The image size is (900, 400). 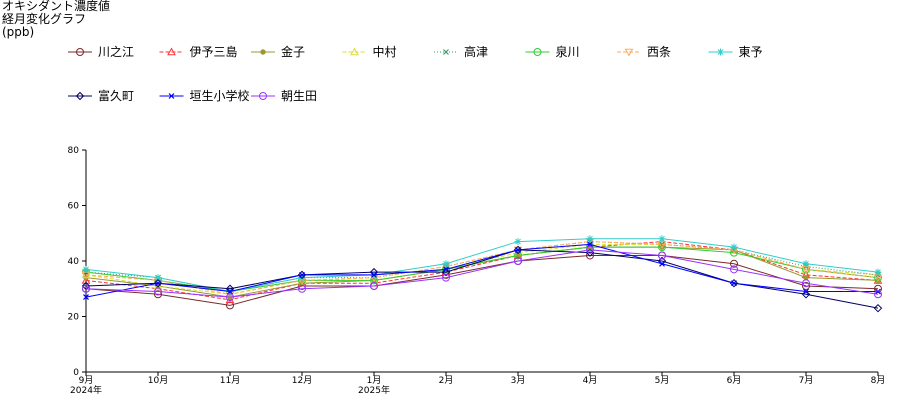 I want to click on legend-label: 金子, so click(x=293, y=51).